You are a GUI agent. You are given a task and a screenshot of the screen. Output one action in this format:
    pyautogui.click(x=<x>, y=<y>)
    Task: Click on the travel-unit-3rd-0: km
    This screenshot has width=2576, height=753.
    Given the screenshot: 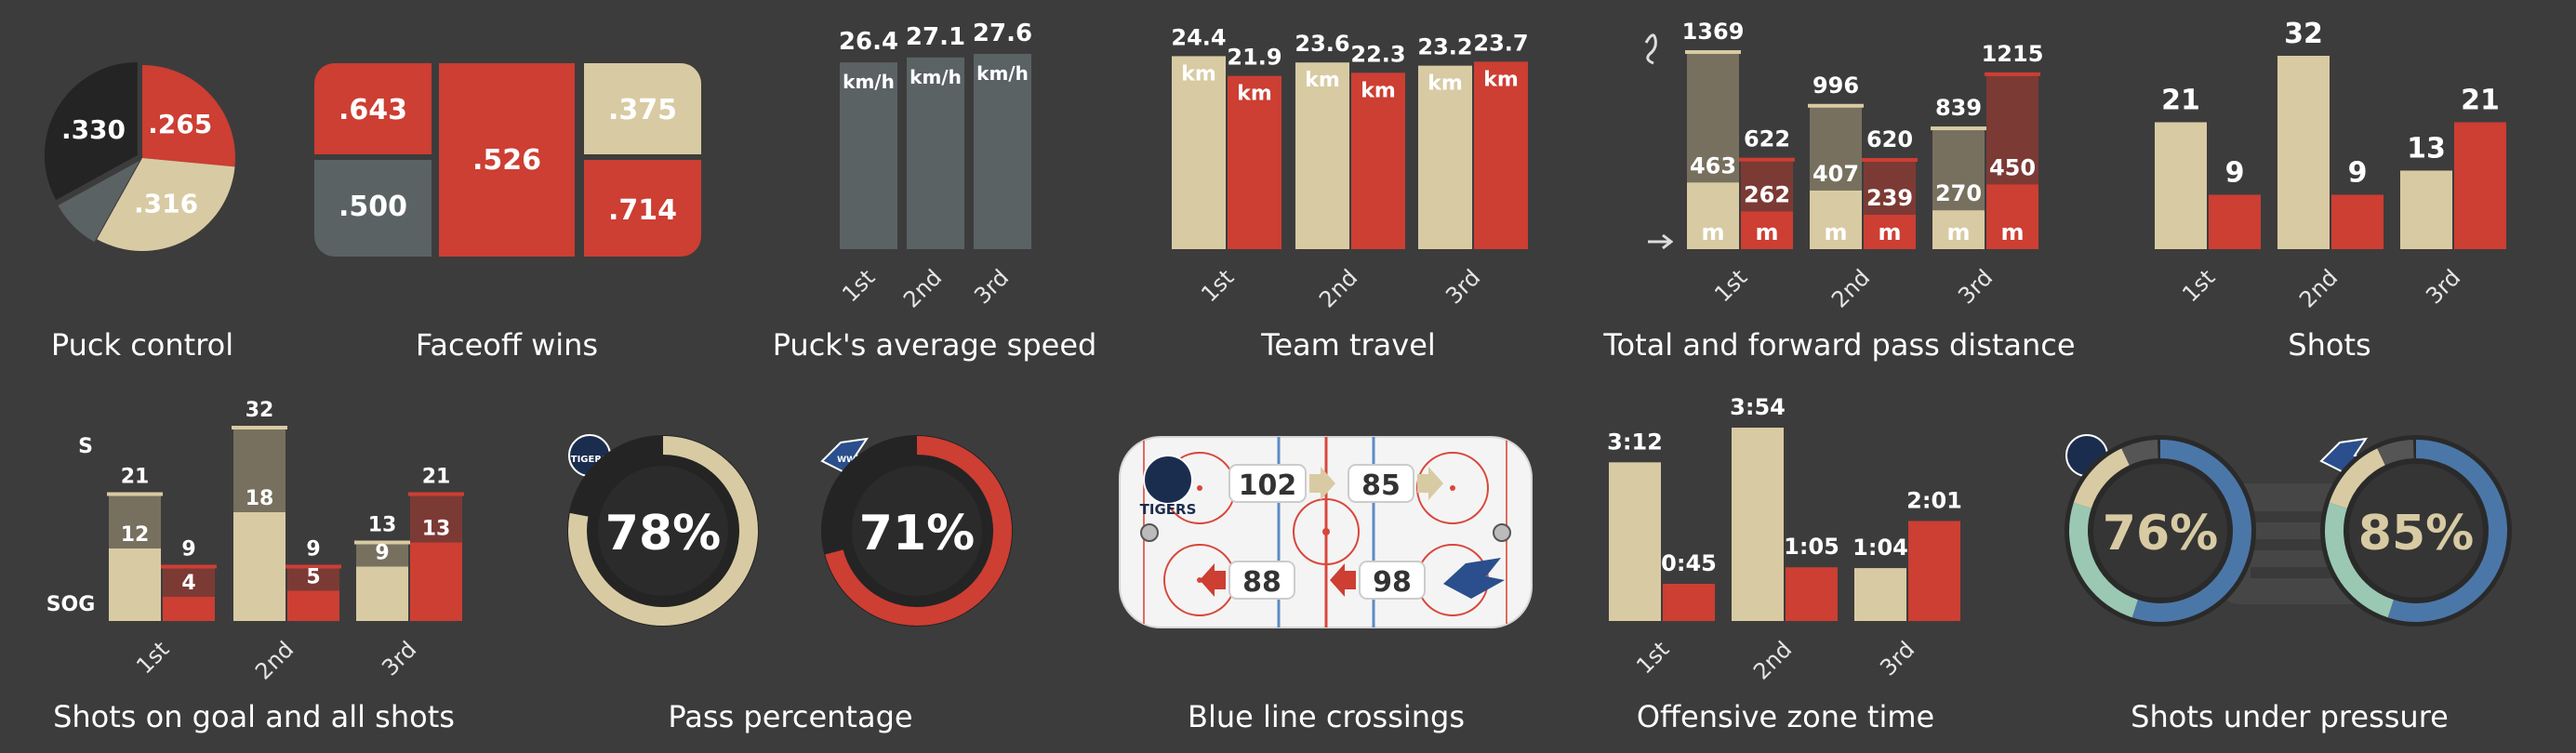 What is the action you would take?
    pyautogui.click(x=1445, y=84)
    